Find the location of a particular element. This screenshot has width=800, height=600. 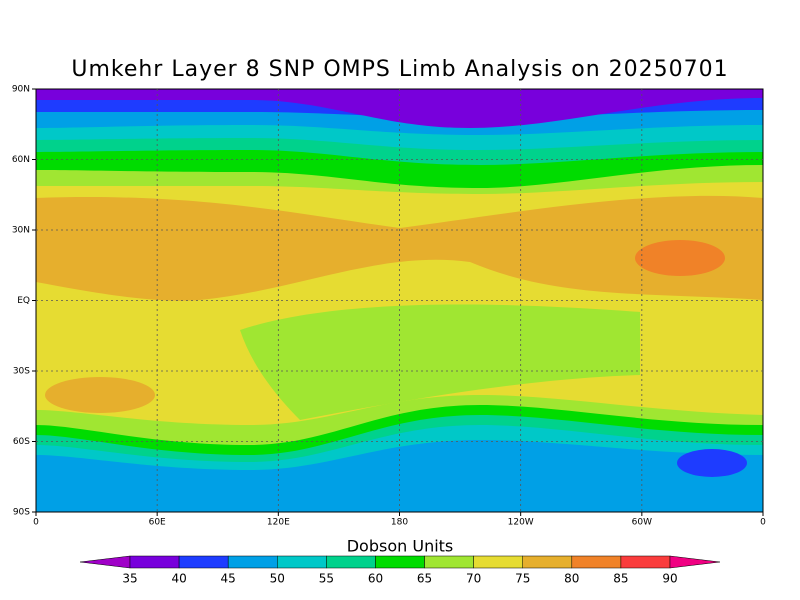

y-tick-label: 30S is located at coordinates (21, 372).